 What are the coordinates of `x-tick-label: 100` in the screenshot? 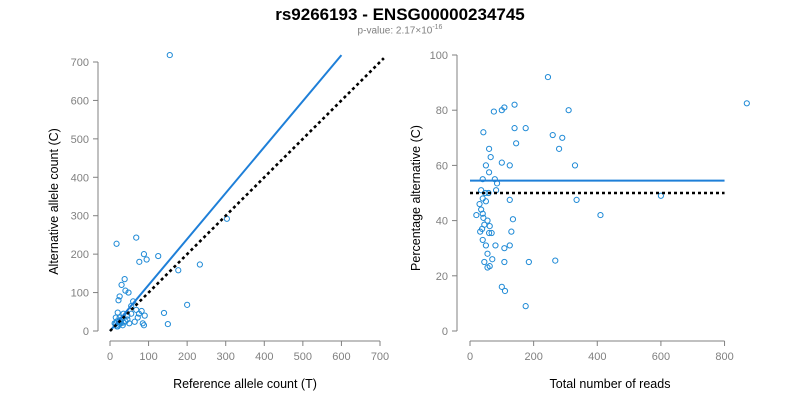 It's located at (148, 357).